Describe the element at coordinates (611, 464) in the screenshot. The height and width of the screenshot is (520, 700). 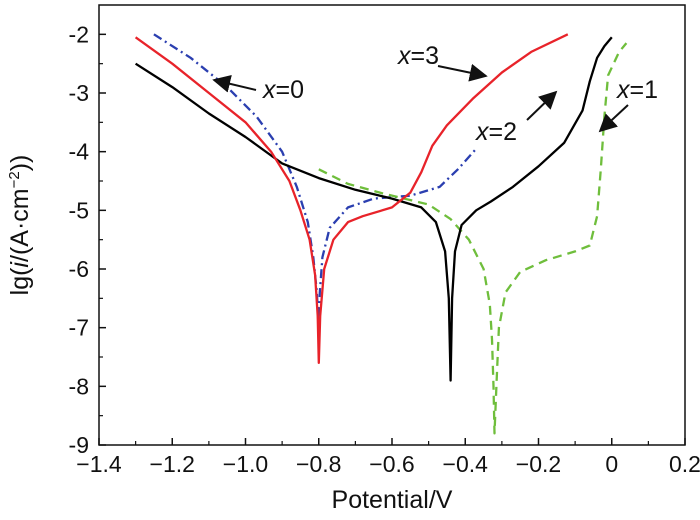
I see `x-tick-label: 0` at that location.